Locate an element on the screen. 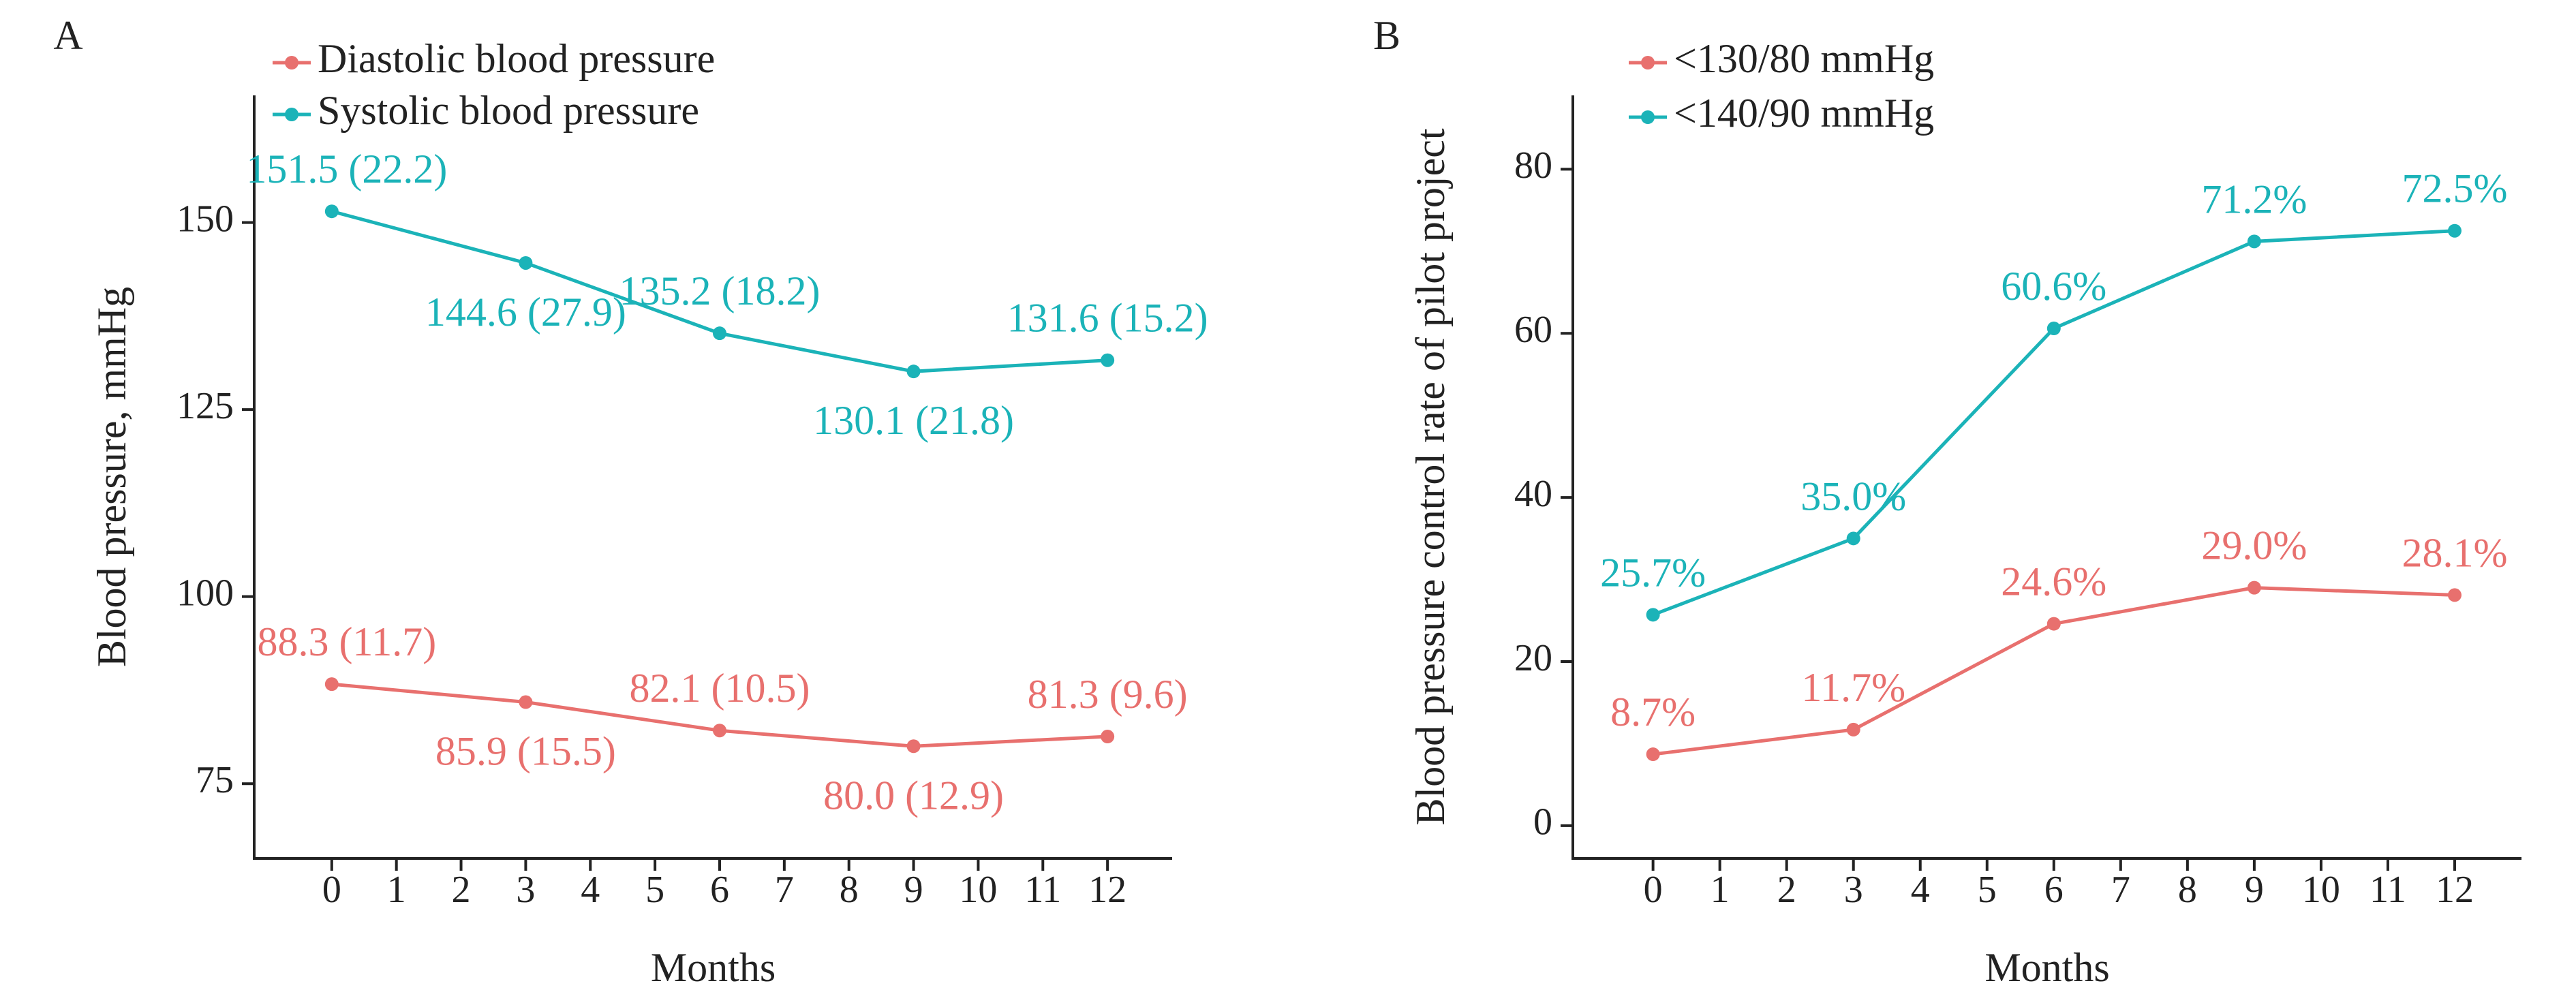 Image resolution: width=2576 pixels, height=992 pixels. panel-a-x-tick-label: 4 is located at coordinates (590, 890).